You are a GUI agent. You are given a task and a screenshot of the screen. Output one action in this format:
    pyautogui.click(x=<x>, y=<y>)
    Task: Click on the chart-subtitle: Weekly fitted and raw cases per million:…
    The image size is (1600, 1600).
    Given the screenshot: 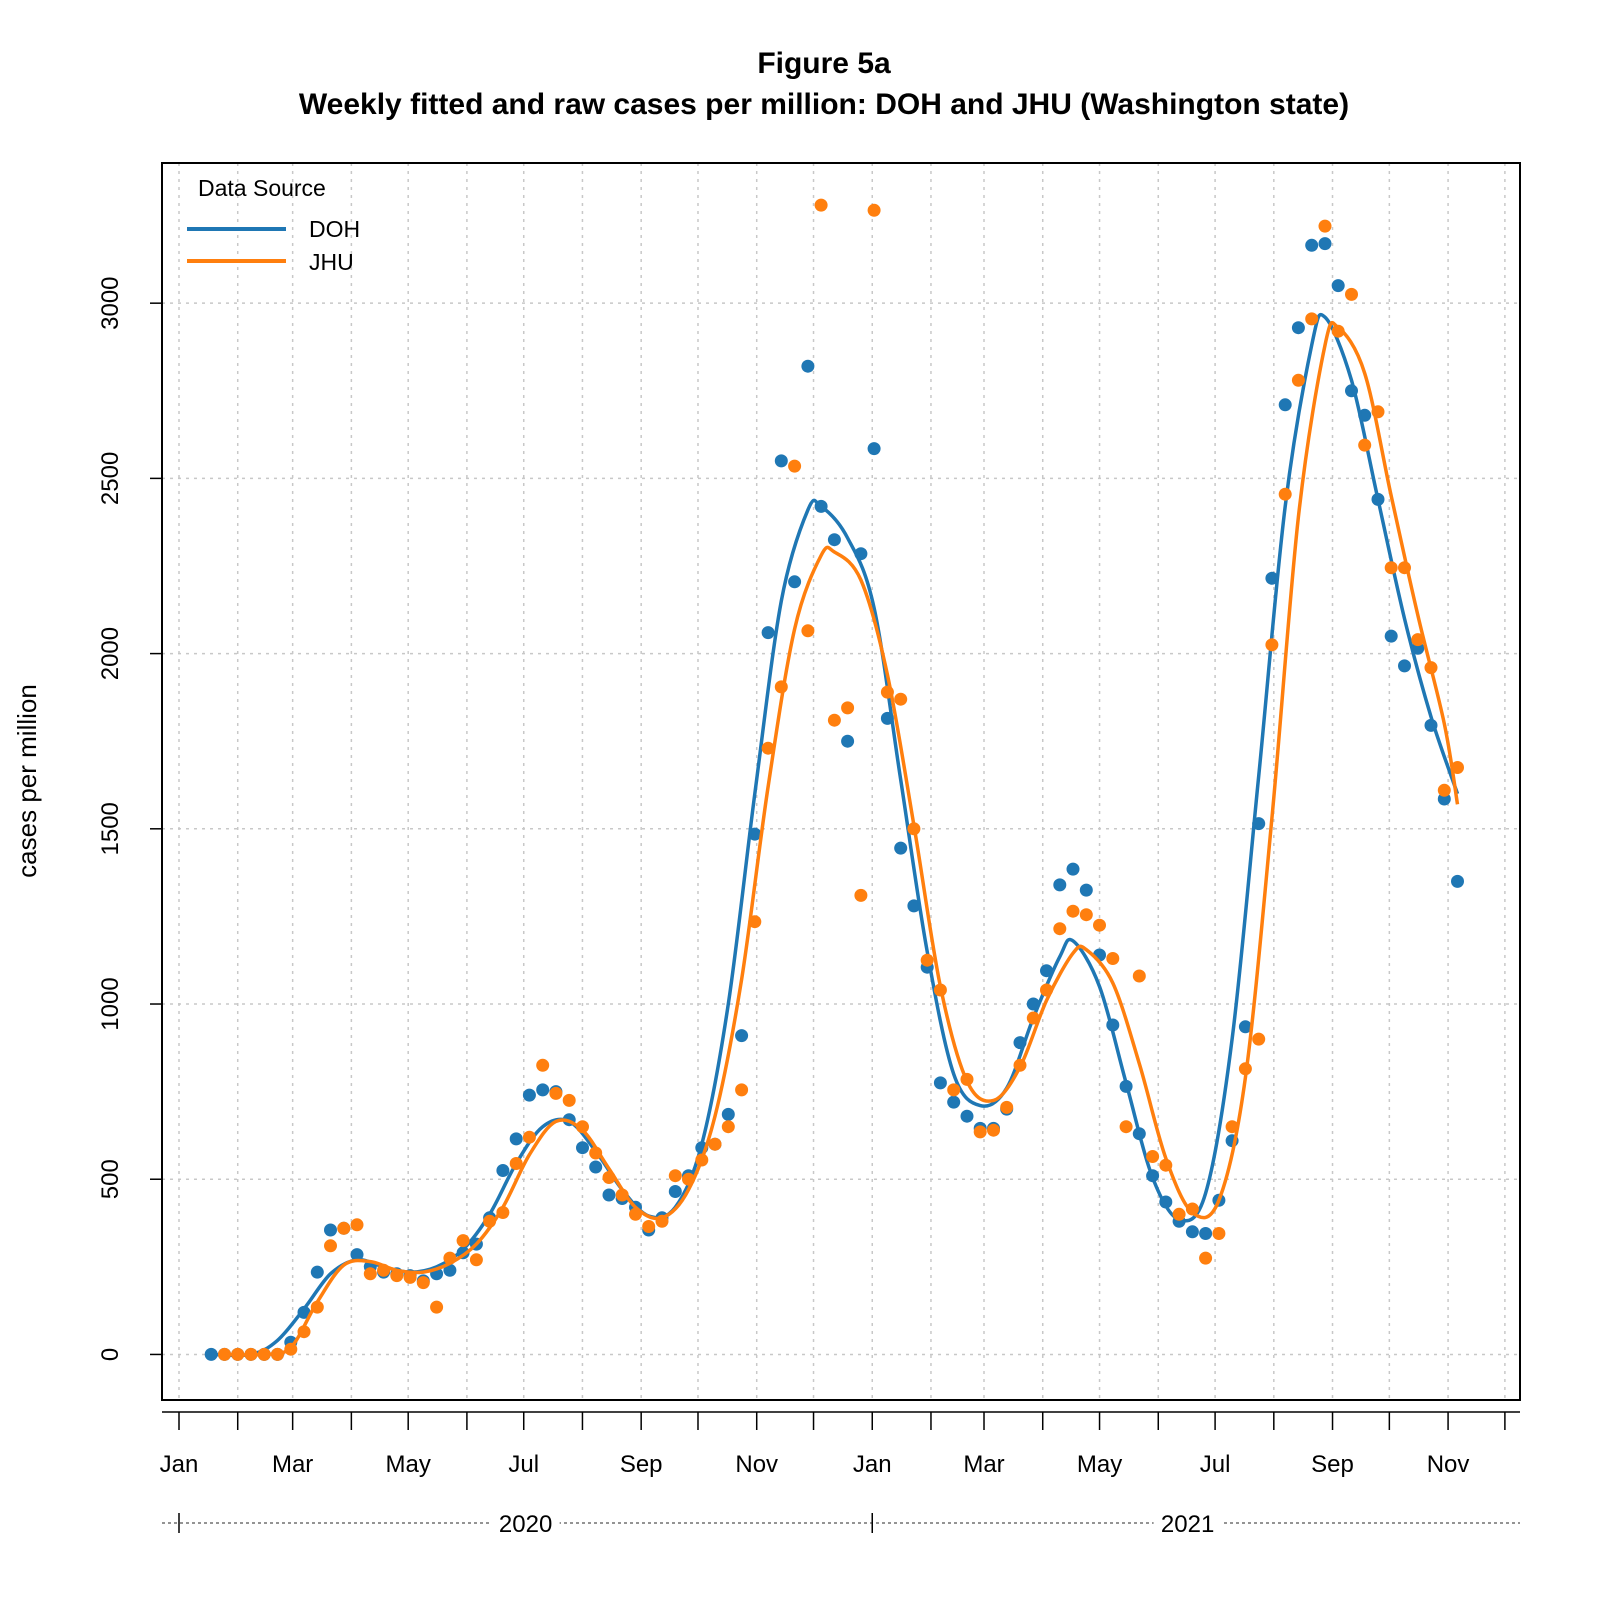 What is the action you would take?
    pyautogui.click(x=824, y=104)
    